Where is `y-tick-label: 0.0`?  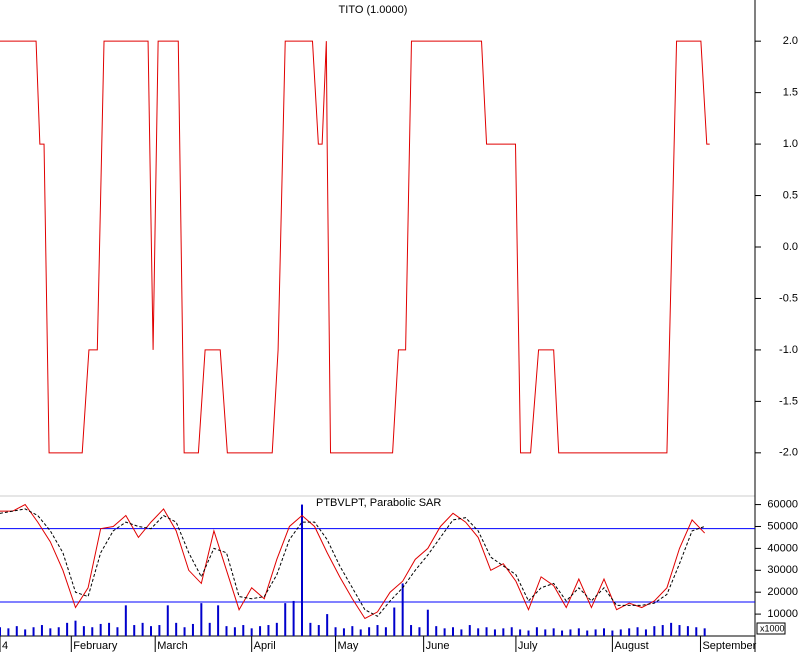 y-tick-label: 0.0 is located at coordinates (790, 247).